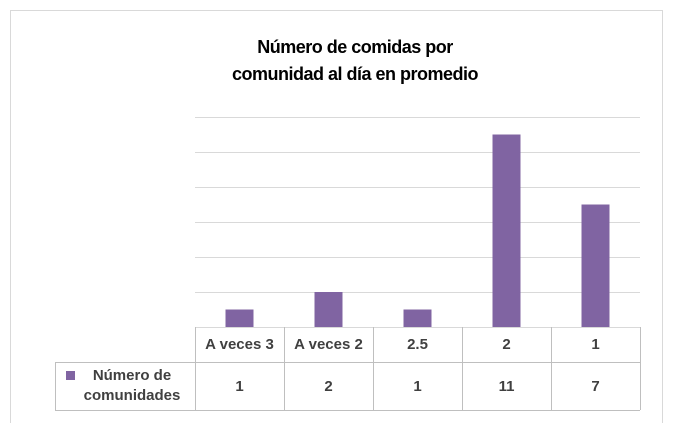 The height and width of the screenshot is (423, 673). I want to click on x-tick-label: A veces 3, so click(239, 344).